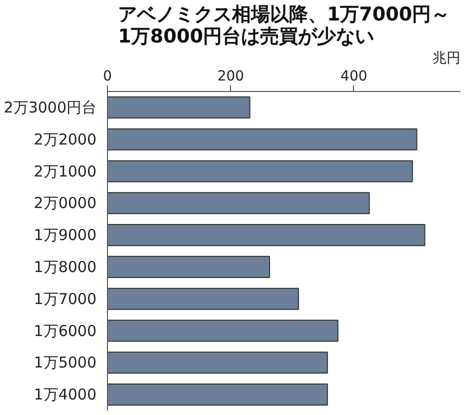 The width and height of the screenshot is (474, 415). What do you see at coordinates (107, 76) in the screenshot?
I see `x-tick-label: 0` at bounding box center [107, 76].